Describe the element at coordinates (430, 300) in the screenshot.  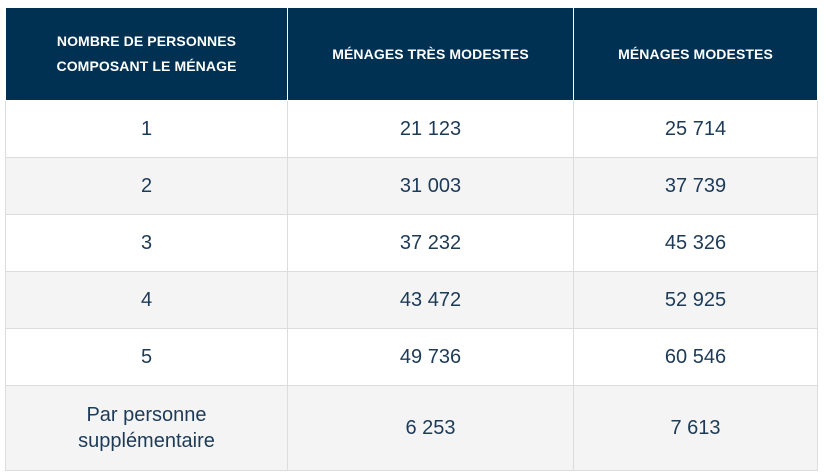
I see `cell-very-modest-value: 43 472` at that location.